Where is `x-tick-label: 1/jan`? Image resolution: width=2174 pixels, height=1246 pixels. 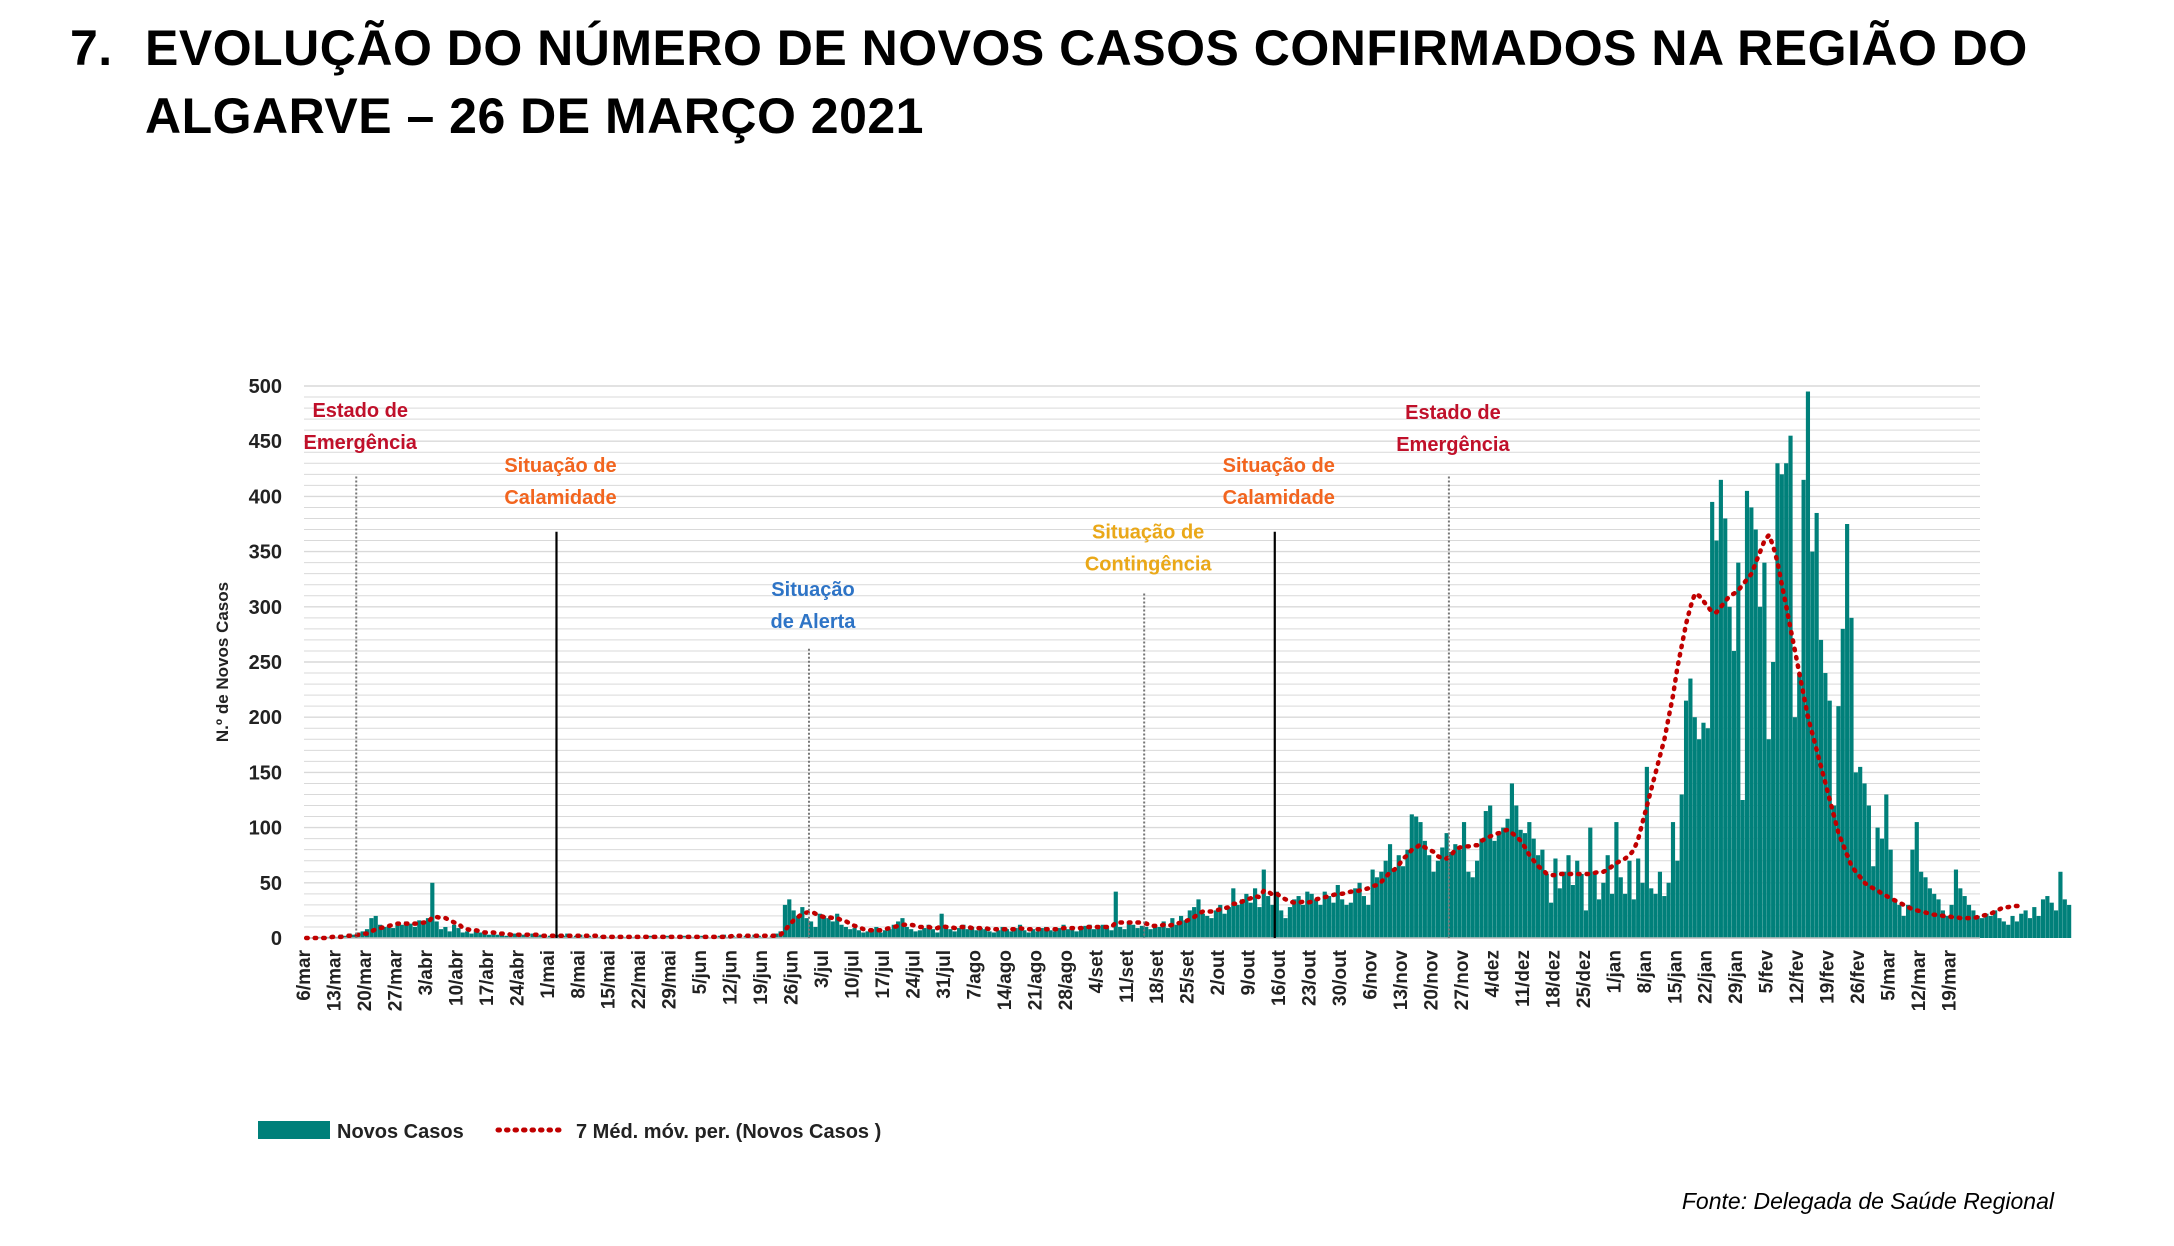 x-tick-label: 1/jan is located at coordinates (1614, 971).